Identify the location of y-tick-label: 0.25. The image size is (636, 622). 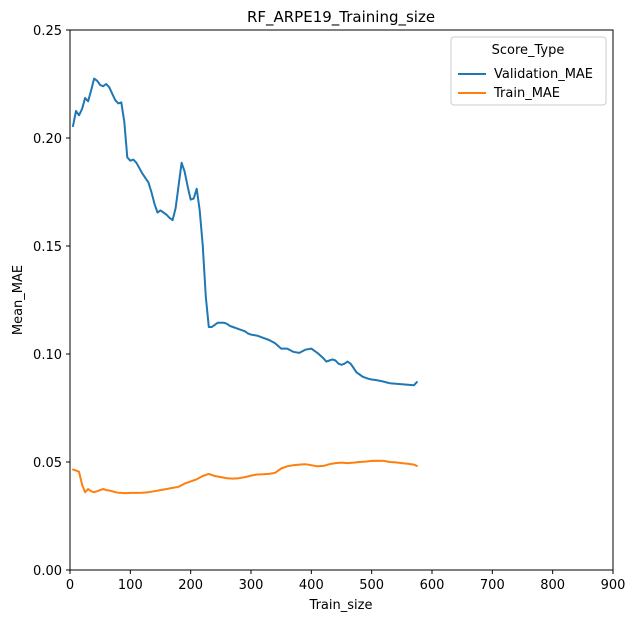
(47, 31).